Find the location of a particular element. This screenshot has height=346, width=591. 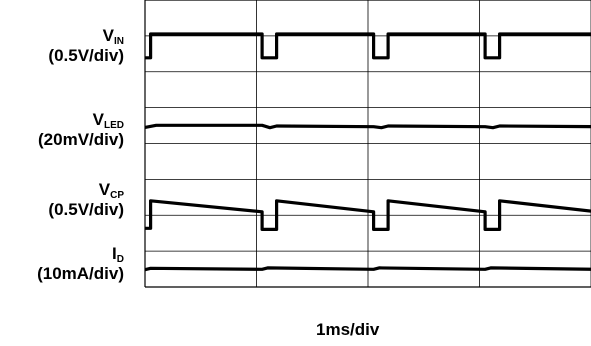

channel-name-vin: VIN is located at coordinates (113, 36).